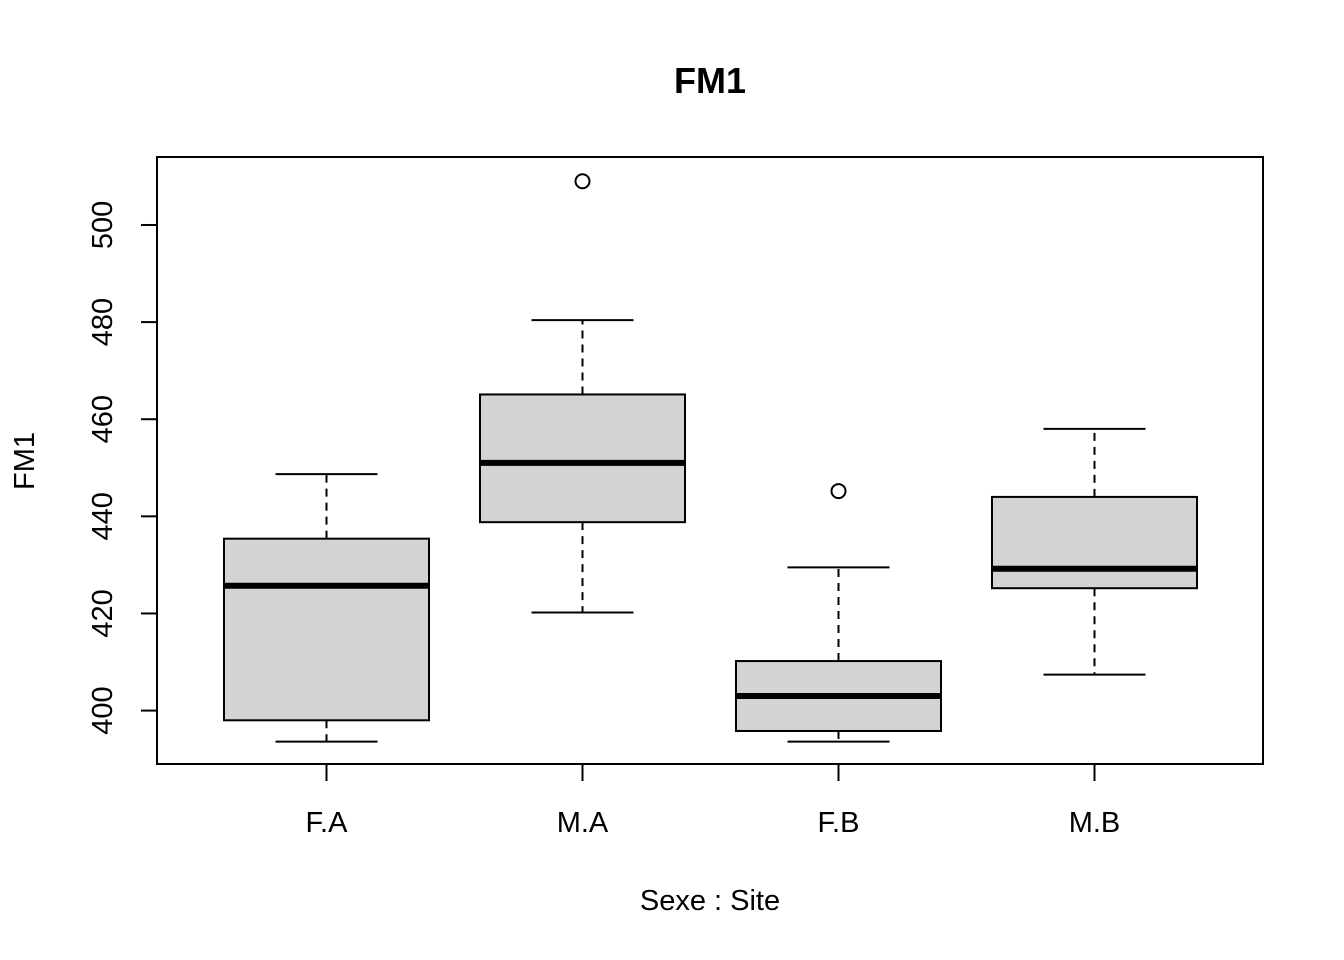 Image resolution: width=1344 pixels, height=960 pixels. What do you see at coordinates (839, 823) in the screenshot?
I see `x-tick-label: F.B` at bounding box center [839, 823].